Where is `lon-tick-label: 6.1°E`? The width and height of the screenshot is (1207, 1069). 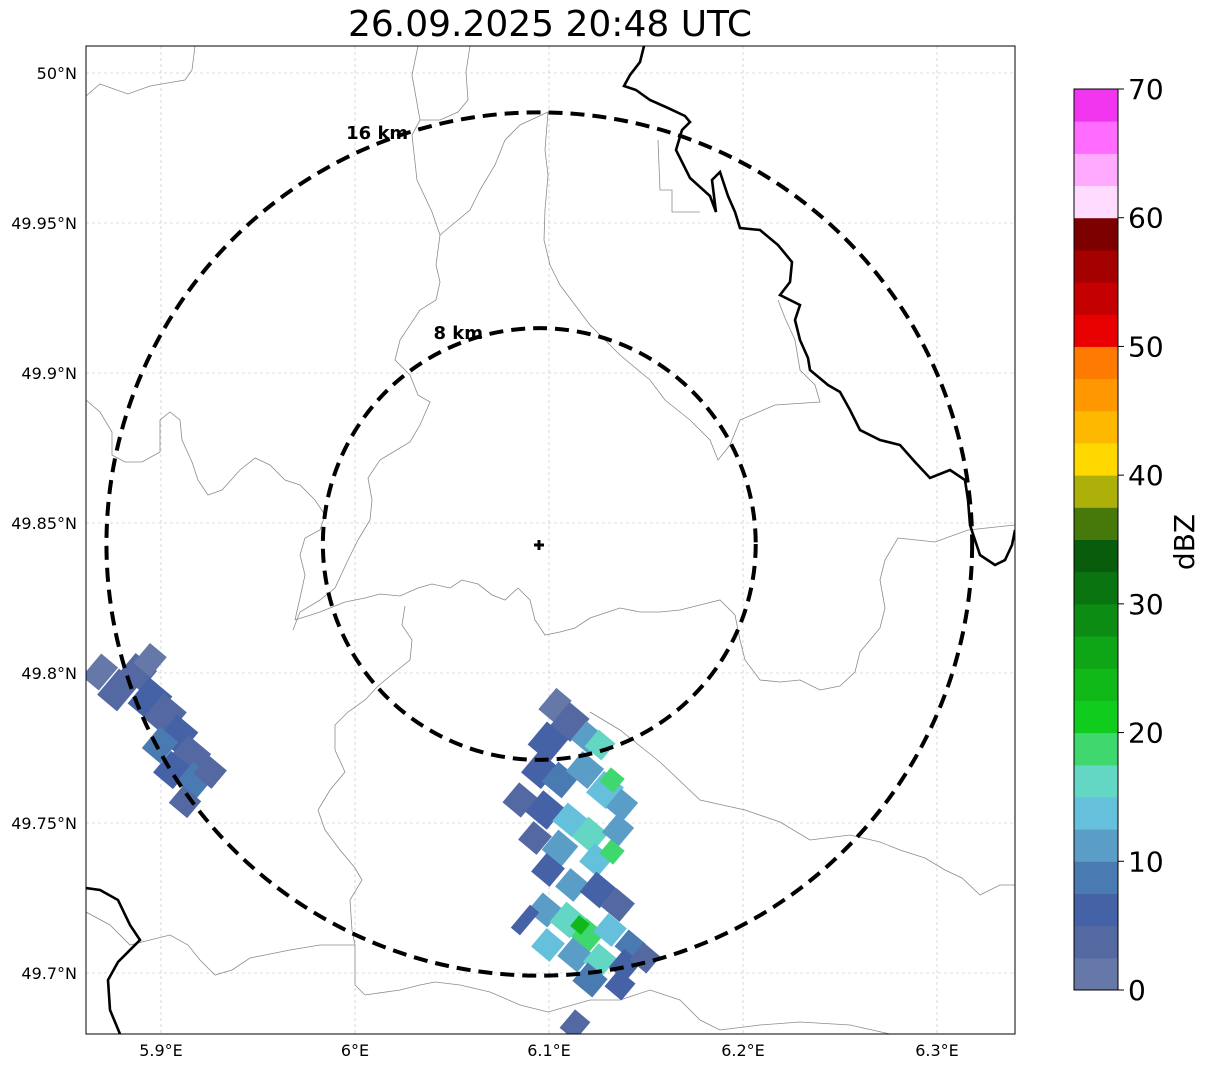
lon-tick-label: 6.1°E is located at coordinates (549, 1050).